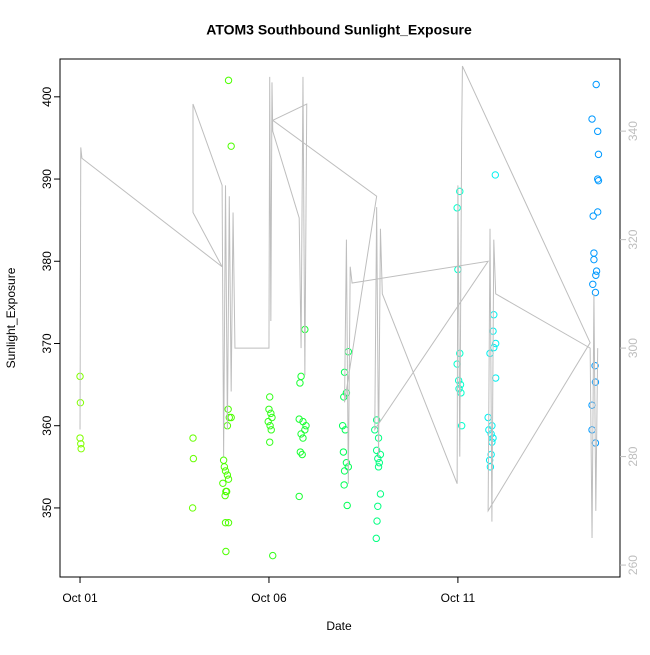 This screenshot has height=655, width=650. What do you see at coordinates (633, 348) in the screenshot?
I see `y2-tick-label: 300` at bounding box center [633, 348].